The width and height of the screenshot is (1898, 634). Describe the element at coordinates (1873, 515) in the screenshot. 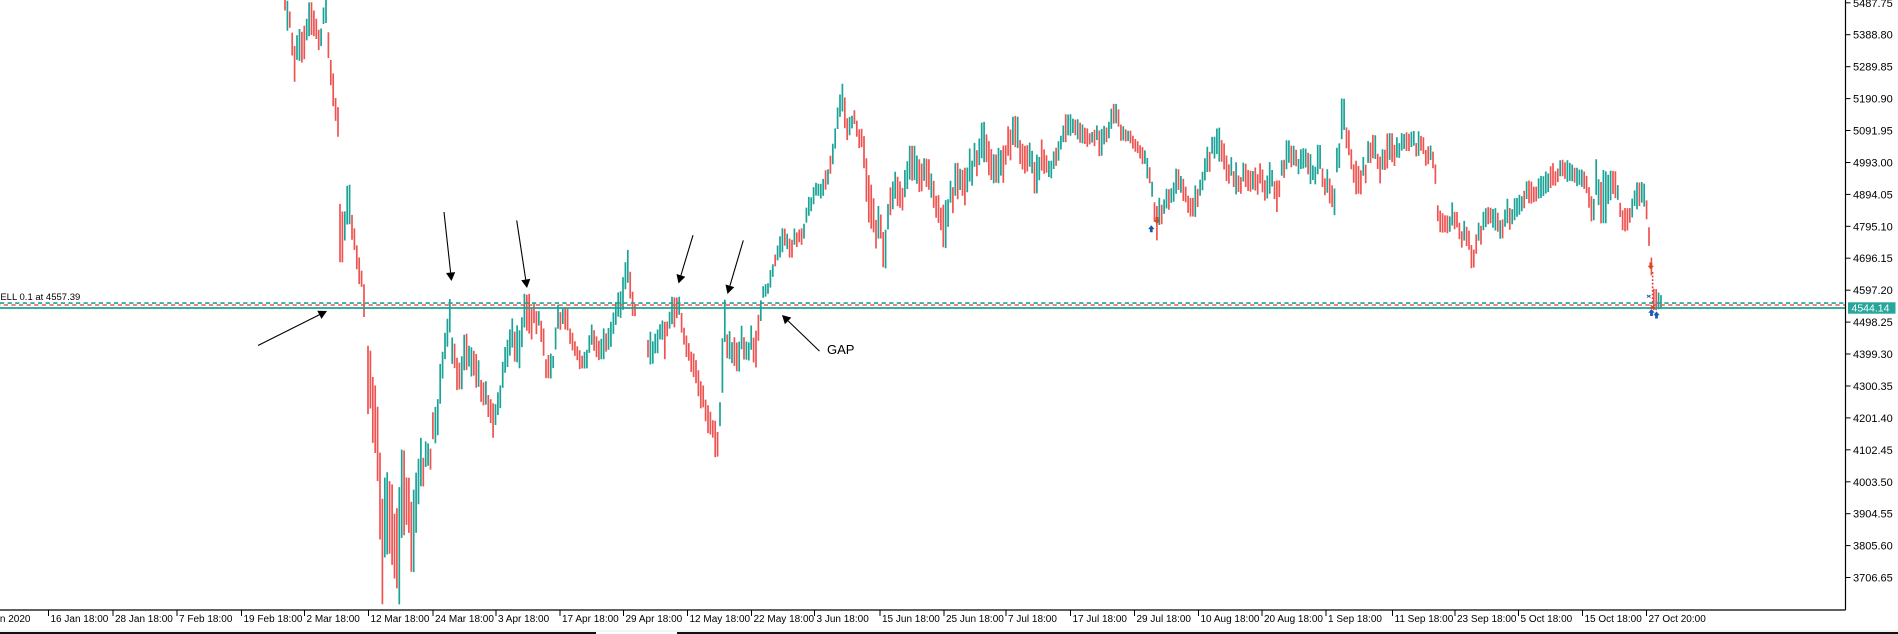

I see `svg-text: 3904.55` at that location.